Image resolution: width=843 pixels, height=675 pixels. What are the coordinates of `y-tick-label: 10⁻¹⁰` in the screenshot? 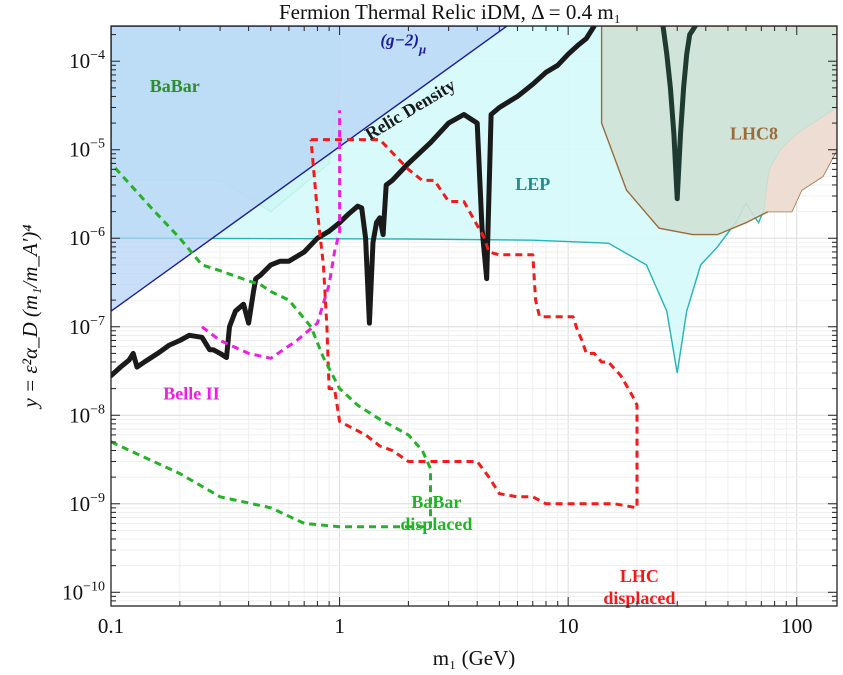 It's located at (83, 591).